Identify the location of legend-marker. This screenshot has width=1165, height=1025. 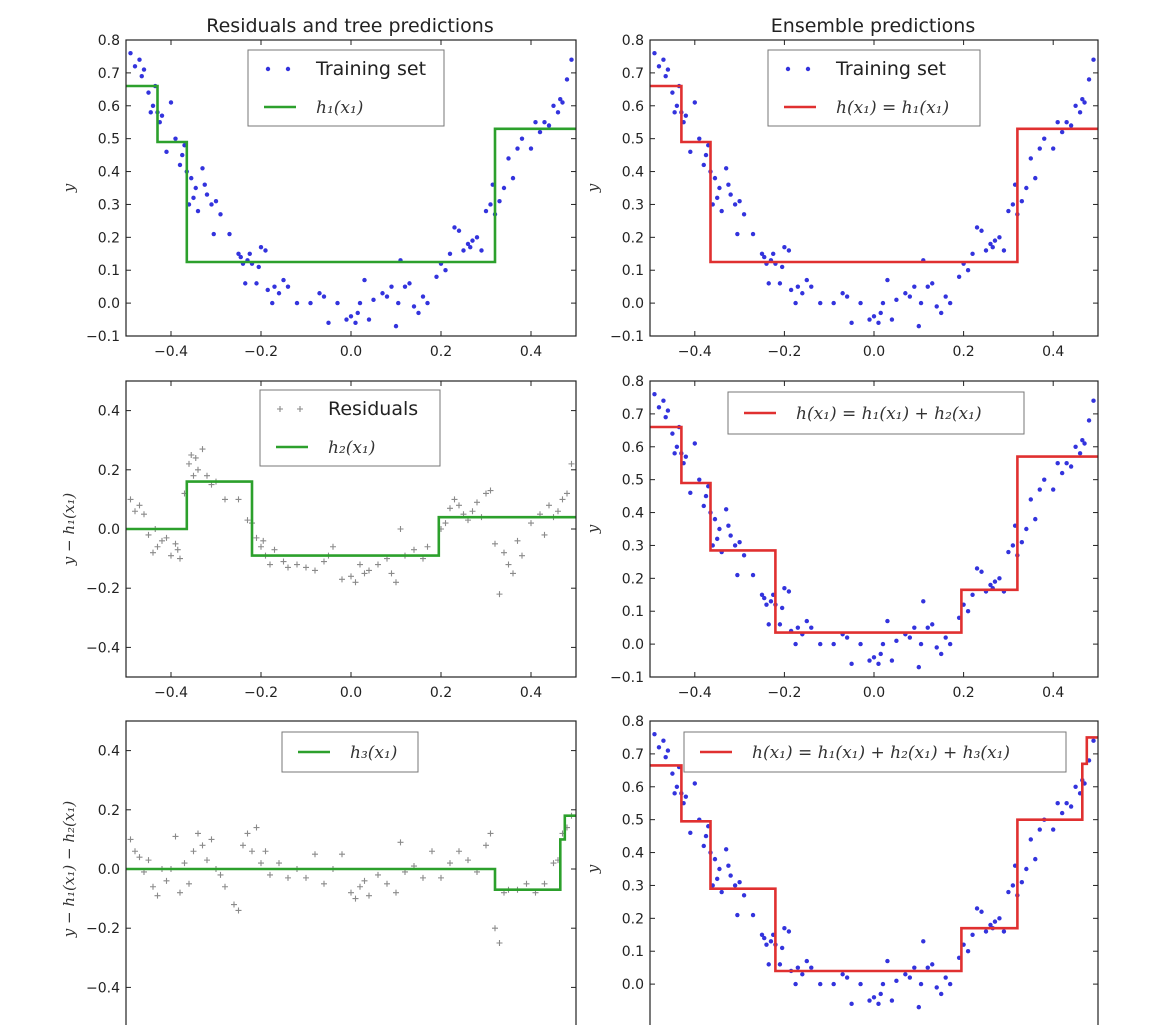
(788, 69).